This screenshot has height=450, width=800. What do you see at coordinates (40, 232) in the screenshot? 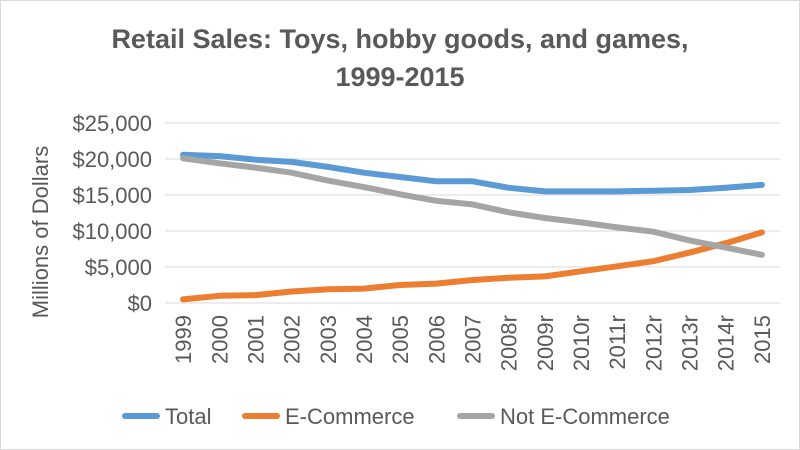
I see `y-axis-title: Millions of Dollars` at bounding box center [40, 232].